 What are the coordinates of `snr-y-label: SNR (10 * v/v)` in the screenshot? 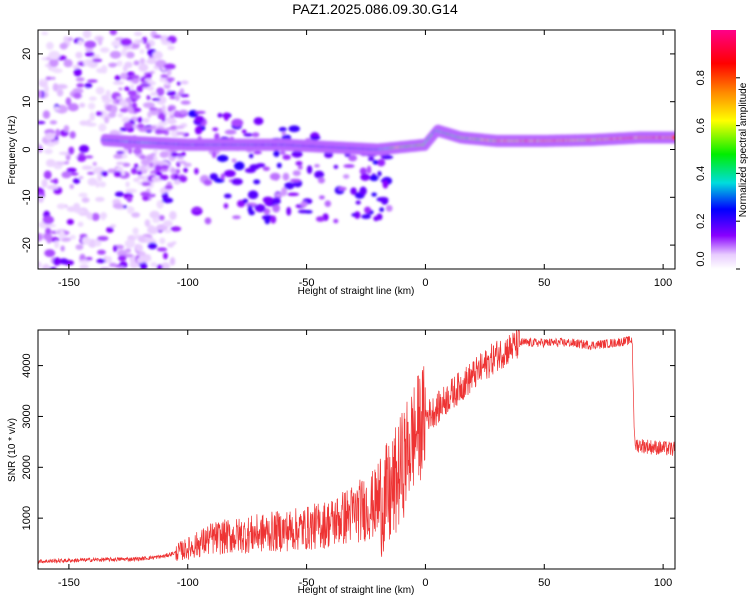 It's located at (12, 450).